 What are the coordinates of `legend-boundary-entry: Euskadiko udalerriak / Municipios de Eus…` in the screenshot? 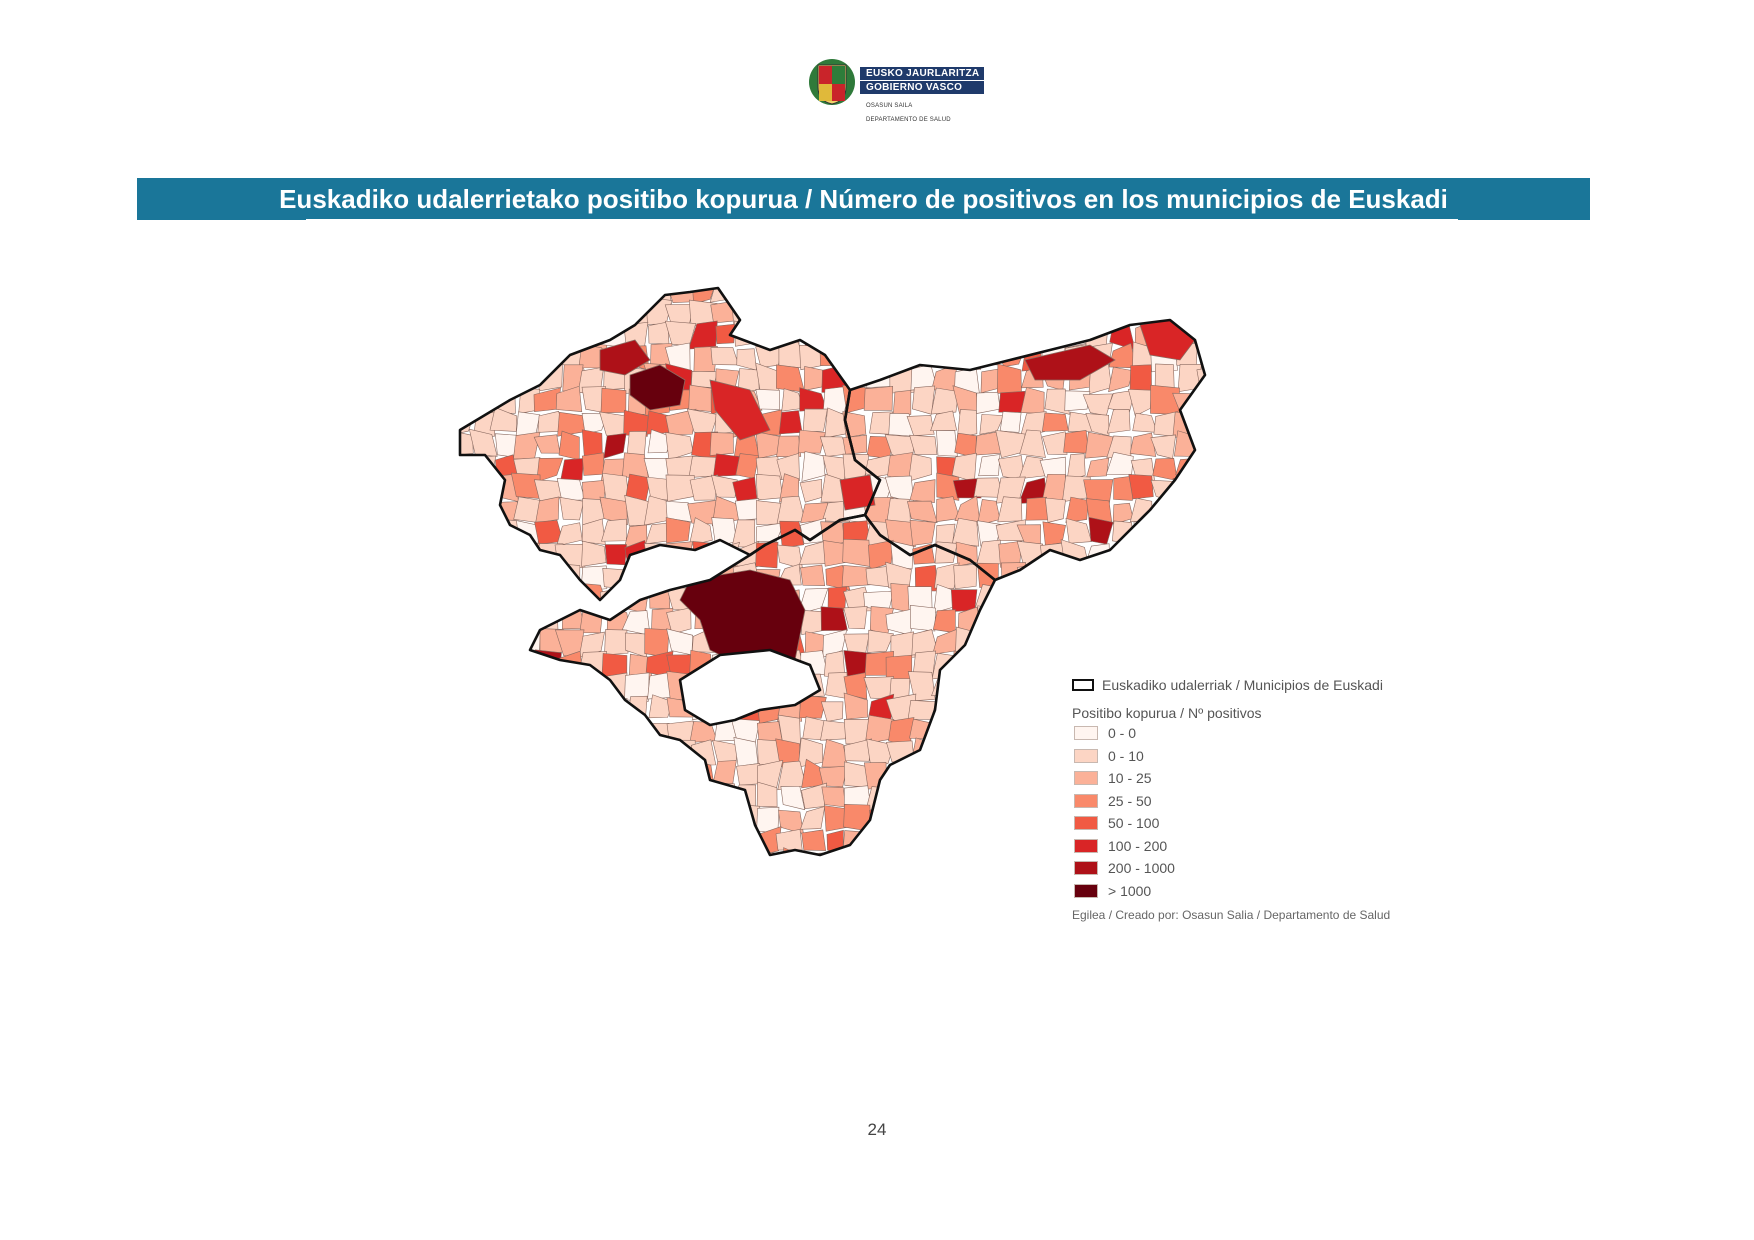 It's located at (1237, 685).